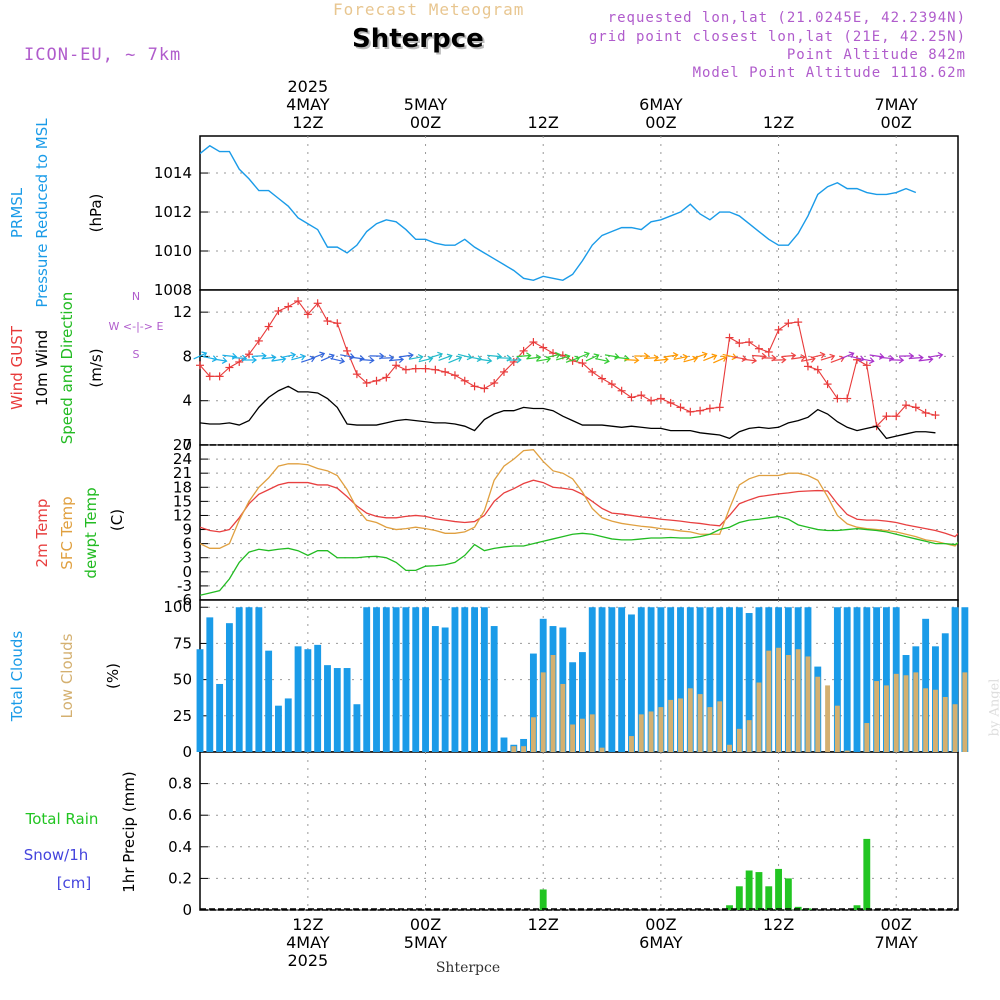 The image size is (1000, 1000). What do you see at coordinates (556, 217) in the screenshot?
I see `panel-1: 1008 1010 1012 1014` at bounding box center [556, 217].